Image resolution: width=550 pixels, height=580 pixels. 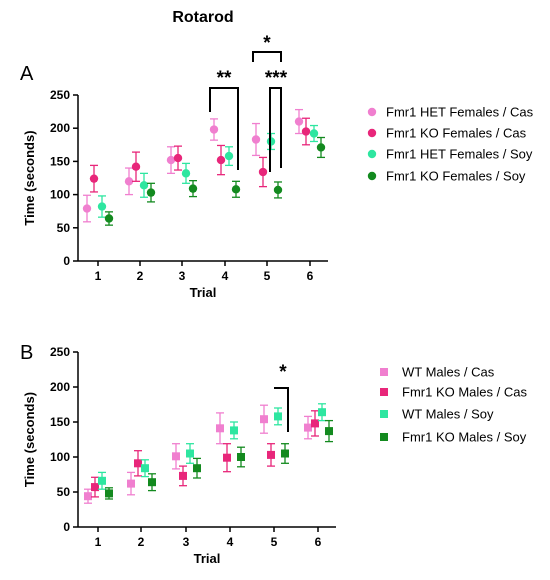 I want to click on legend-label: Fmr1 KO Females / Cas, so click(x=456, y=133).